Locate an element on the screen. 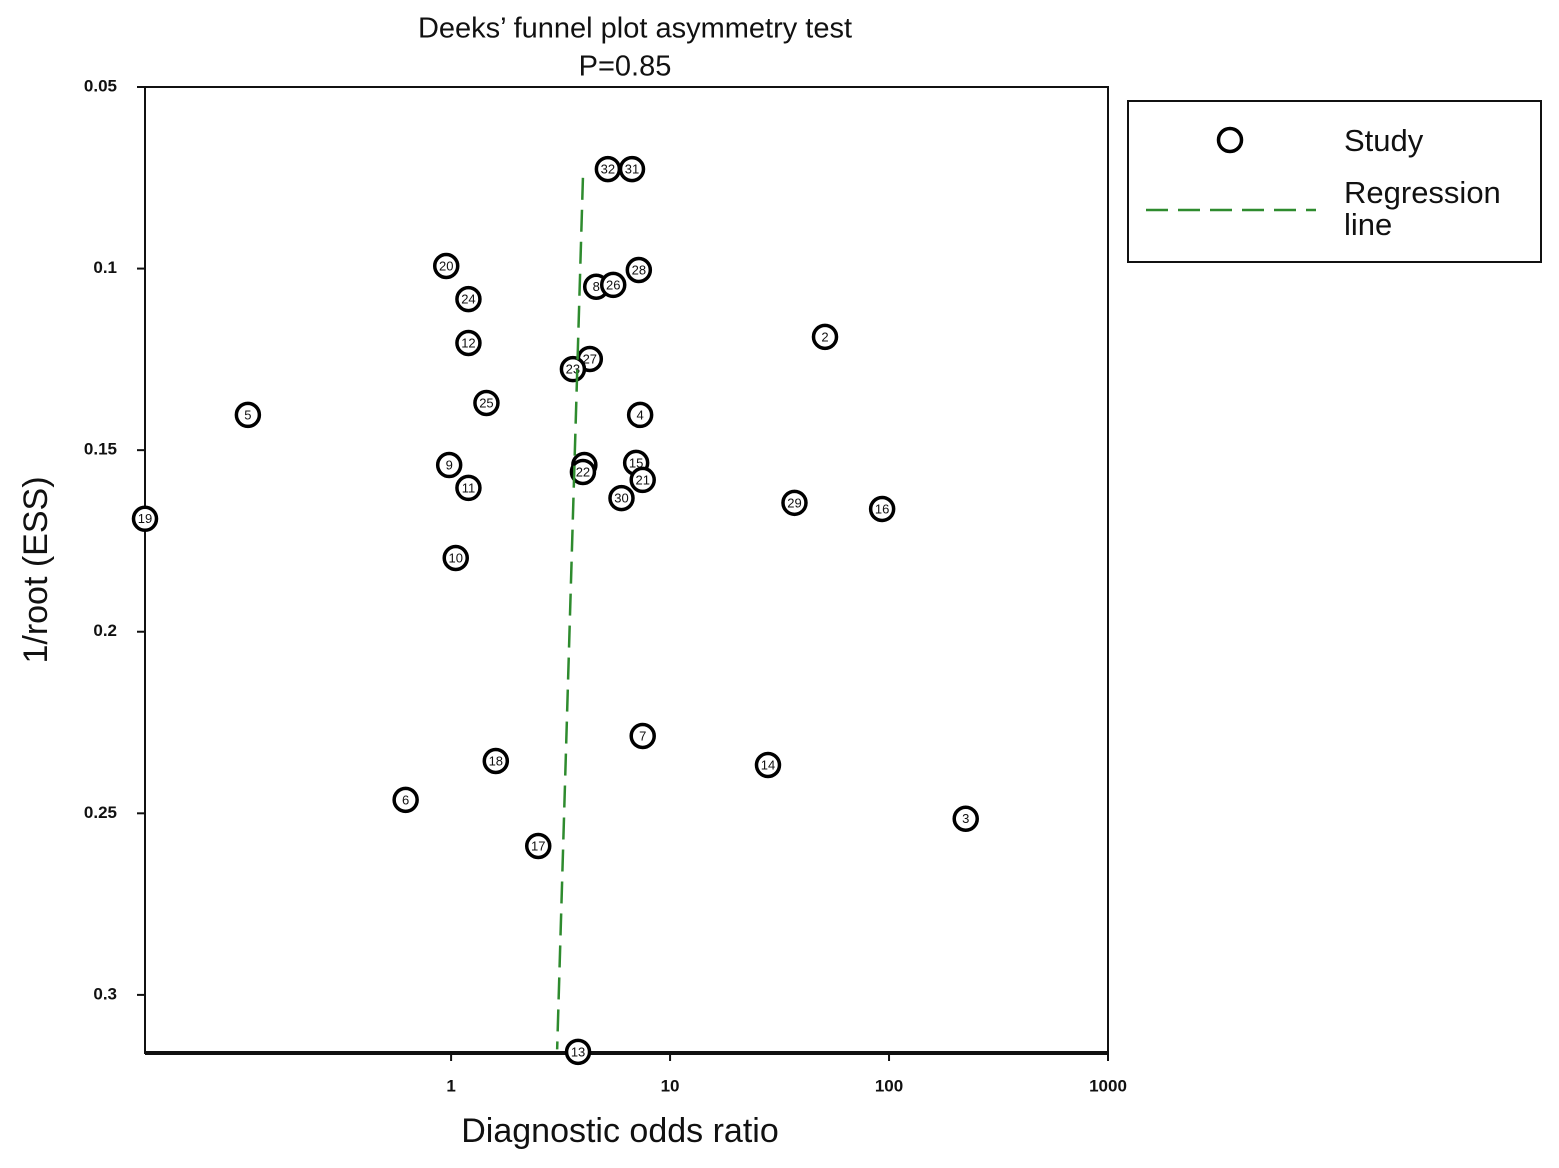 The height and width of the screenshot is (1168, 1559). study-point: 2 is located at coordinates (825, 337).